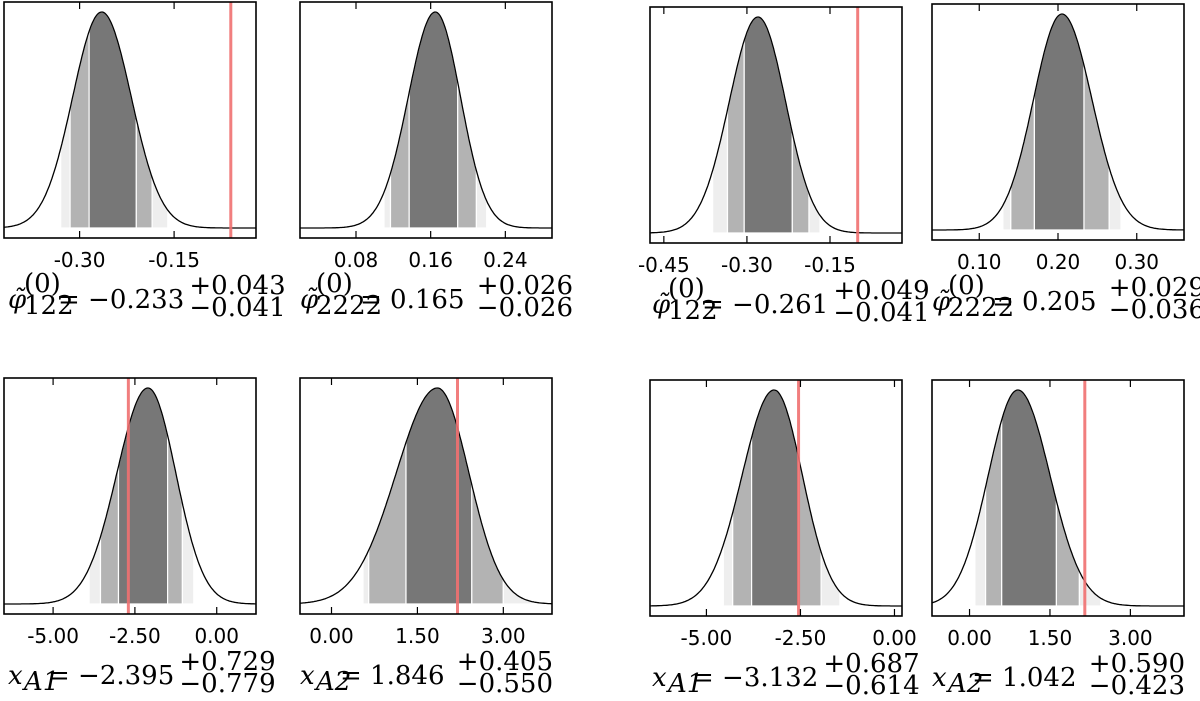 The height and width of the screenshot is (701, 1200). I want to click on lower-error: −0.550, so click(505, 684).